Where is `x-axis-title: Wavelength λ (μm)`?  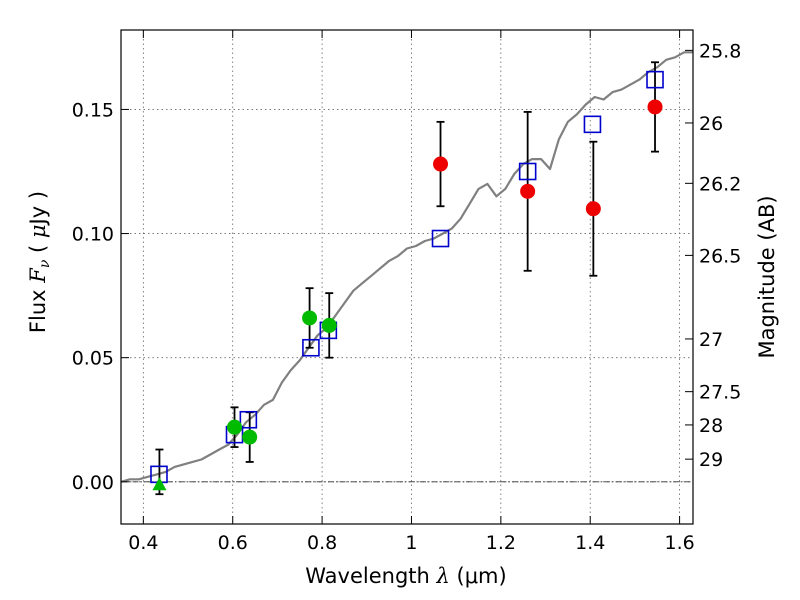
x-axis-title: Wavelength λ (μm) is located at coordinates (405, 576).